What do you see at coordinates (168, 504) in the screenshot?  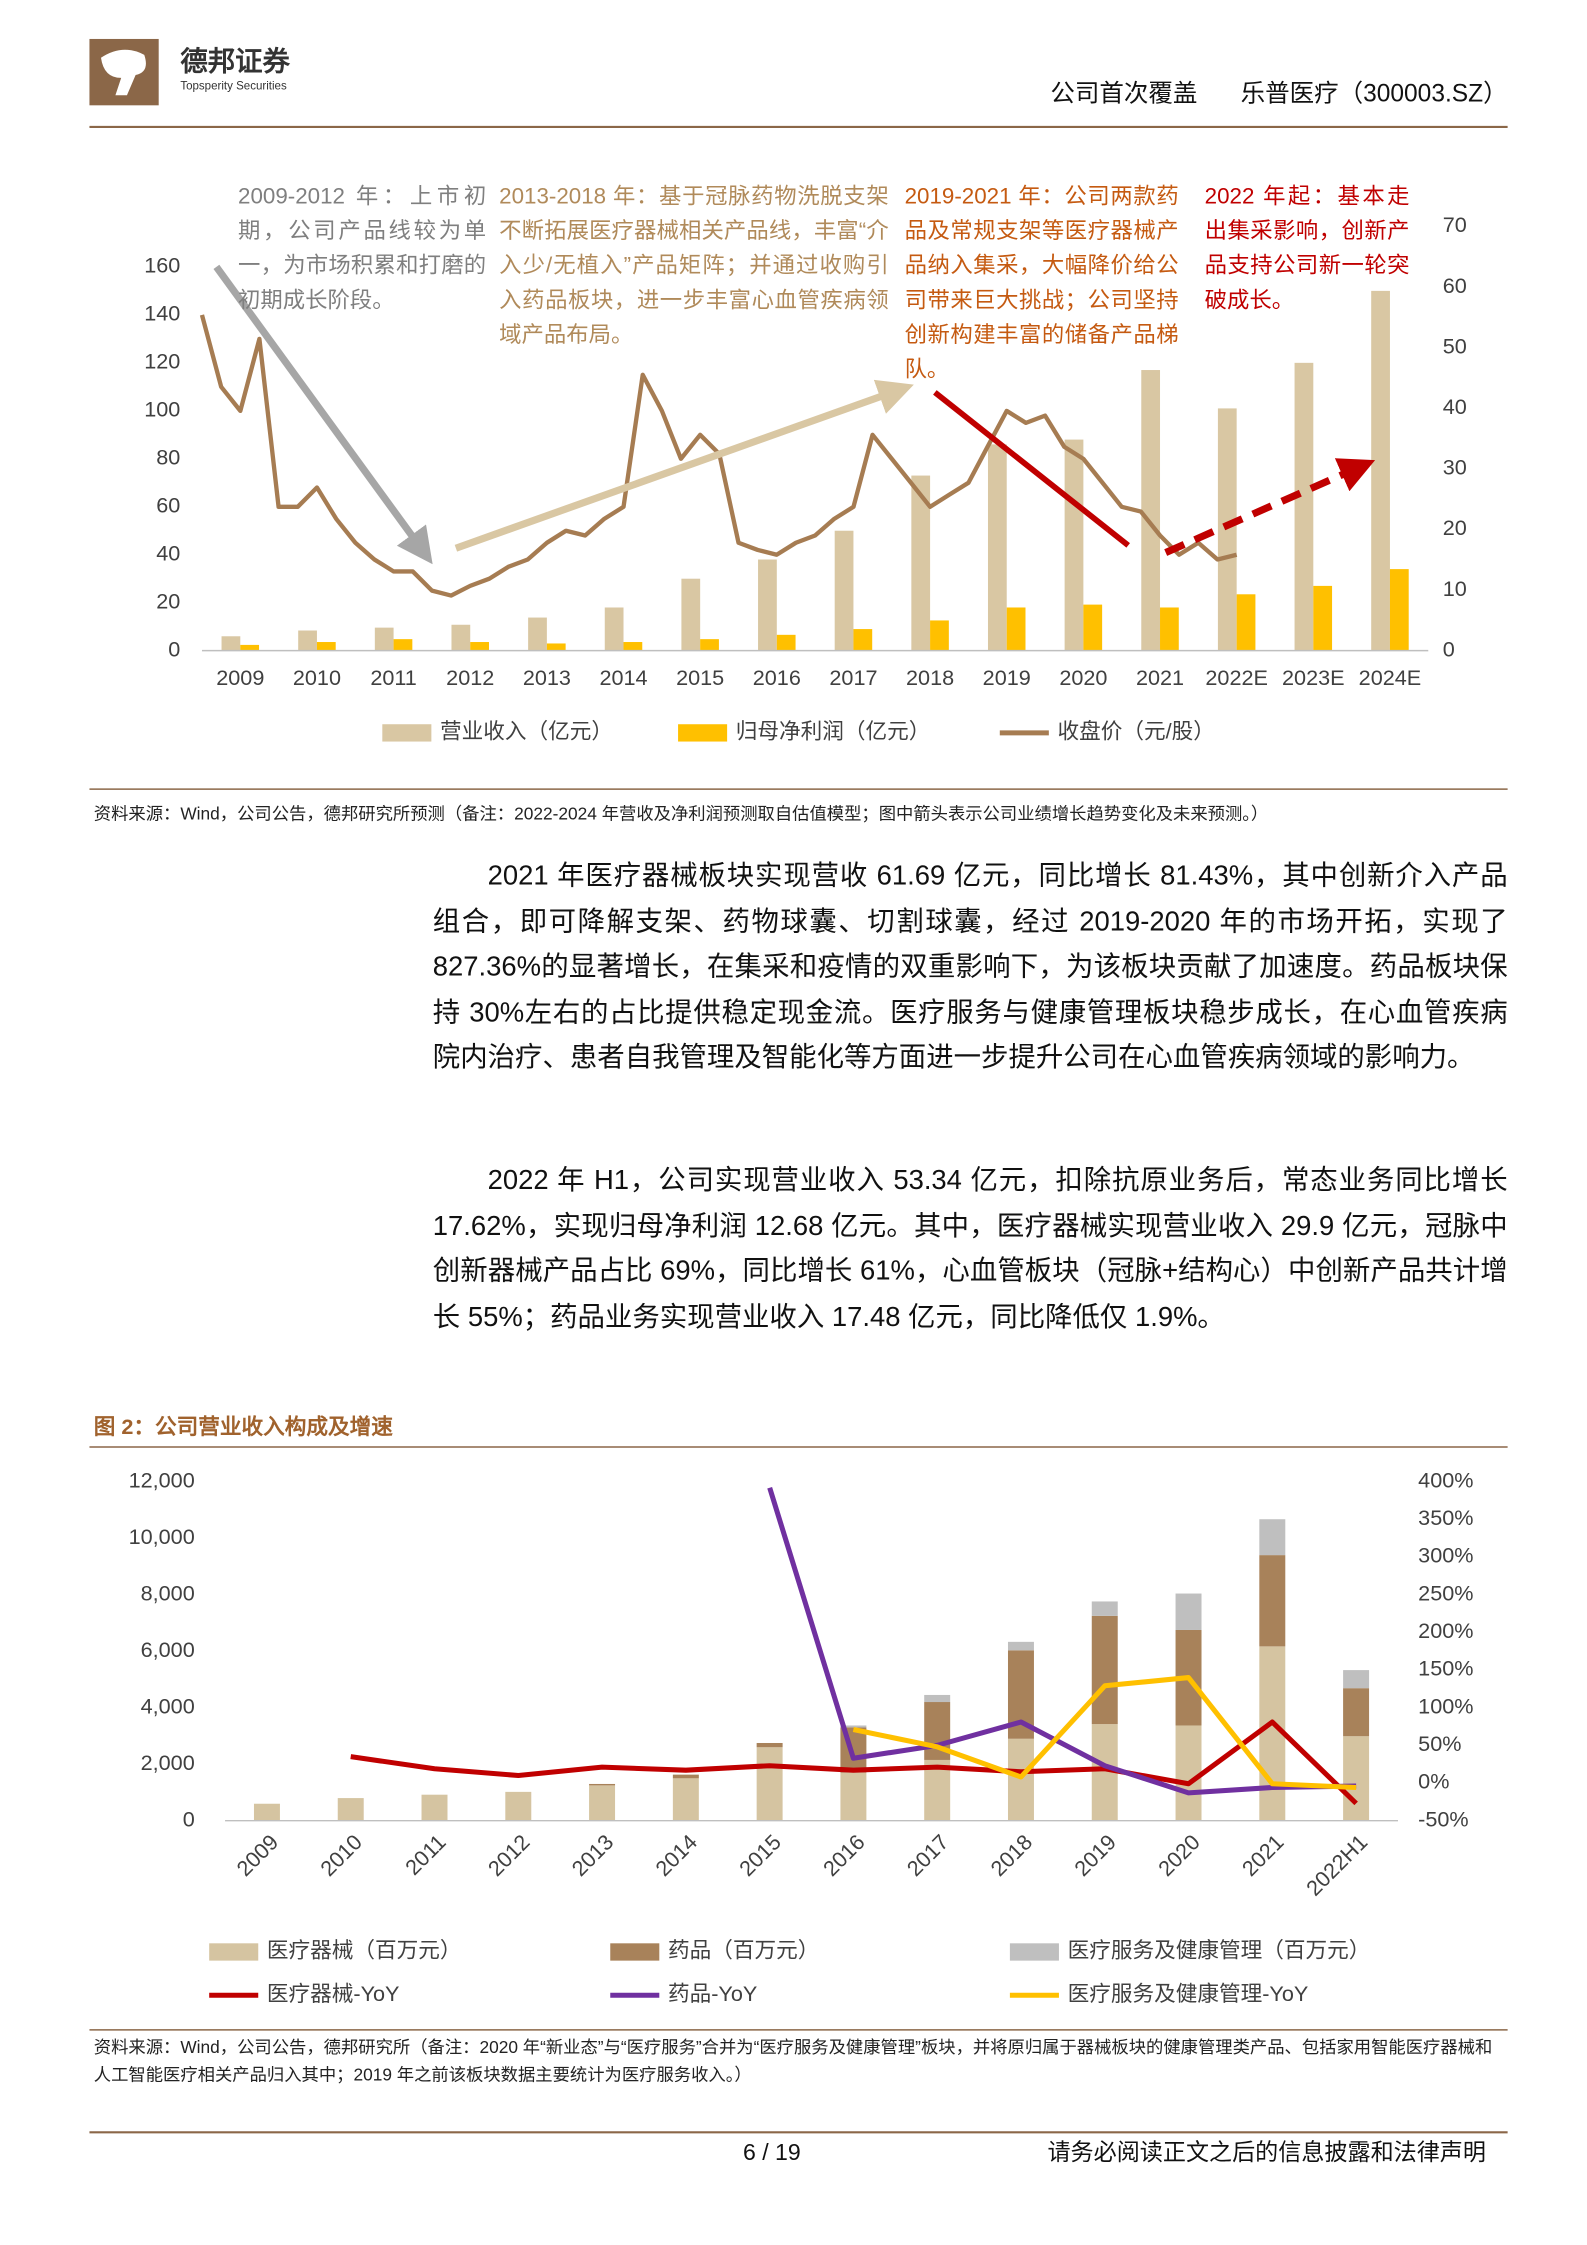 I see `y-tick-label: 60` at bounding box center [168, 504].